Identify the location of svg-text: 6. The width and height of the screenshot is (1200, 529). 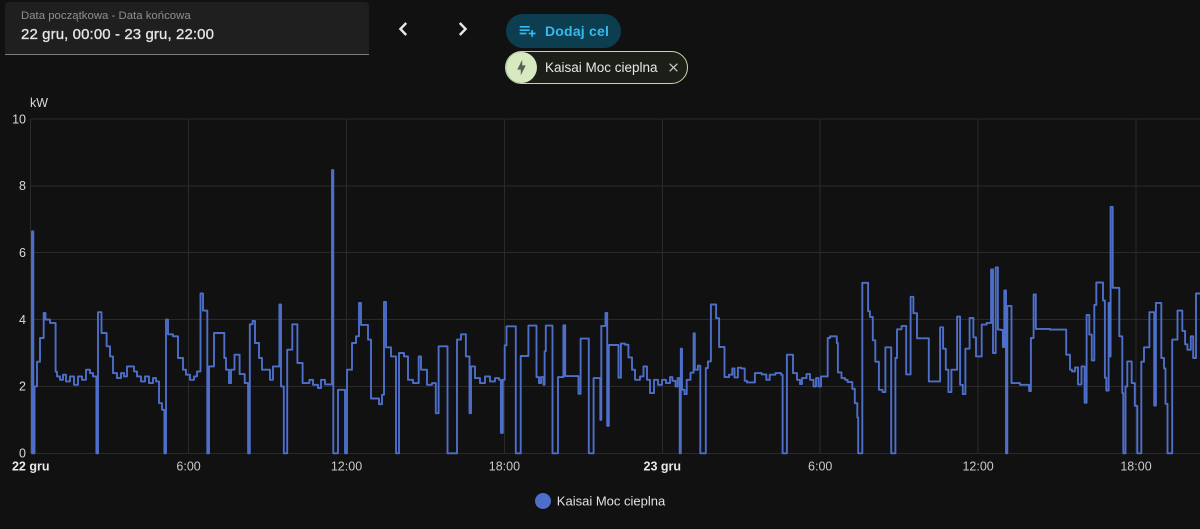
(22, 253).